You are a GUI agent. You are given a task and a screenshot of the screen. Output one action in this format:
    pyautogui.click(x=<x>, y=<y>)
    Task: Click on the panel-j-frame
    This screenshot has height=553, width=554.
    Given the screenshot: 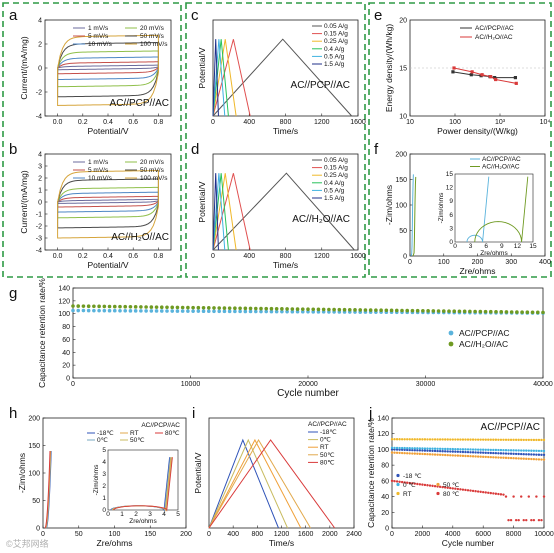 What is the action you would take?
    pyautogui.click(x=468, y=473)
    